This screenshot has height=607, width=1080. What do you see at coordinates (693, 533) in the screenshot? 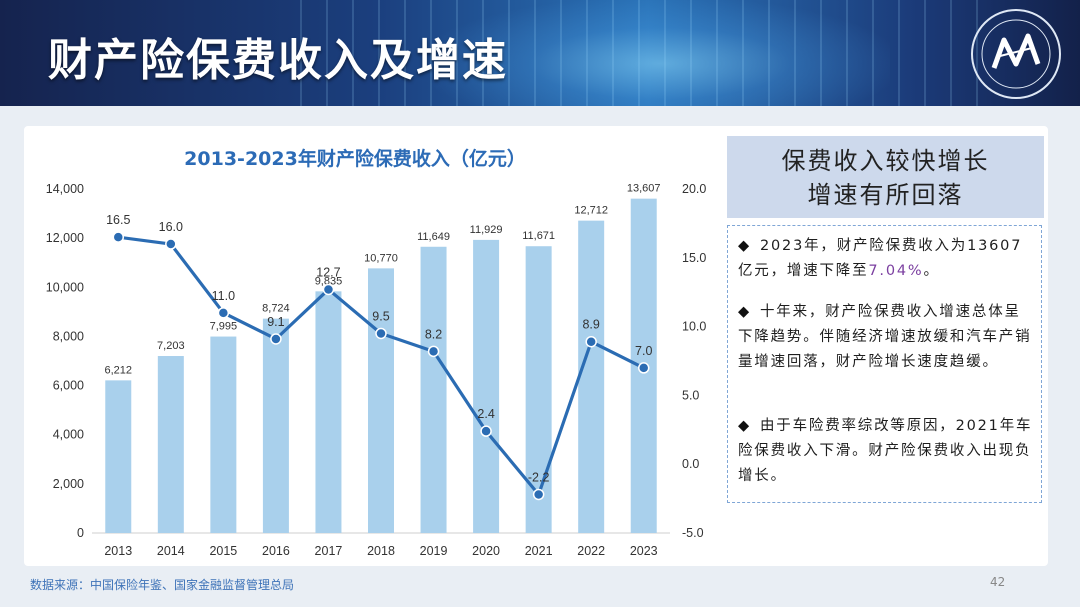
I see `y-right-tick-label: -5.0` at bounding box center [693, 533].